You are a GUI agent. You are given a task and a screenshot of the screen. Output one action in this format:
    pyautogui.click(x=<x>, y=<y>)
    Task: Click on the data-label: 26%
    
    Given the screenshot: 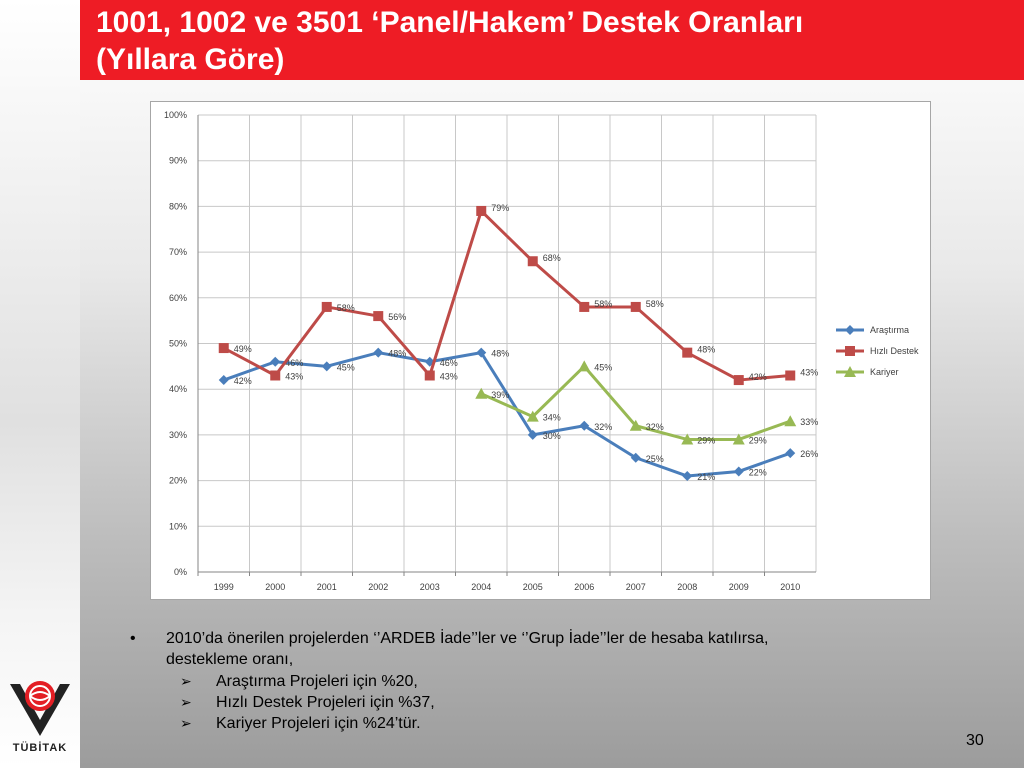 What is the action you would take?
    pyautogui.click(x=809, y=454)
    